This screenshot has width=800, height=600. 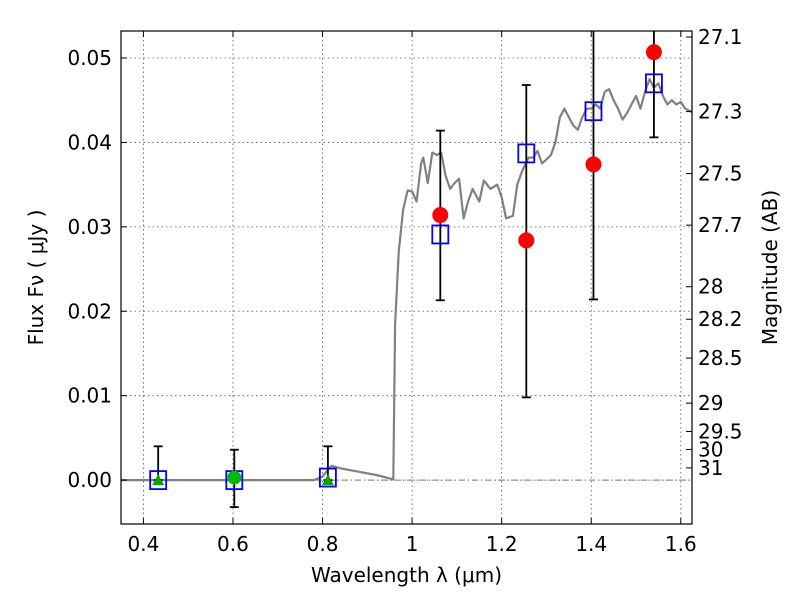 What do you see at coordinates (89, 227) in the screenshot?
I see `y-tick-label: 0.03` at bounding box center [89, 227].